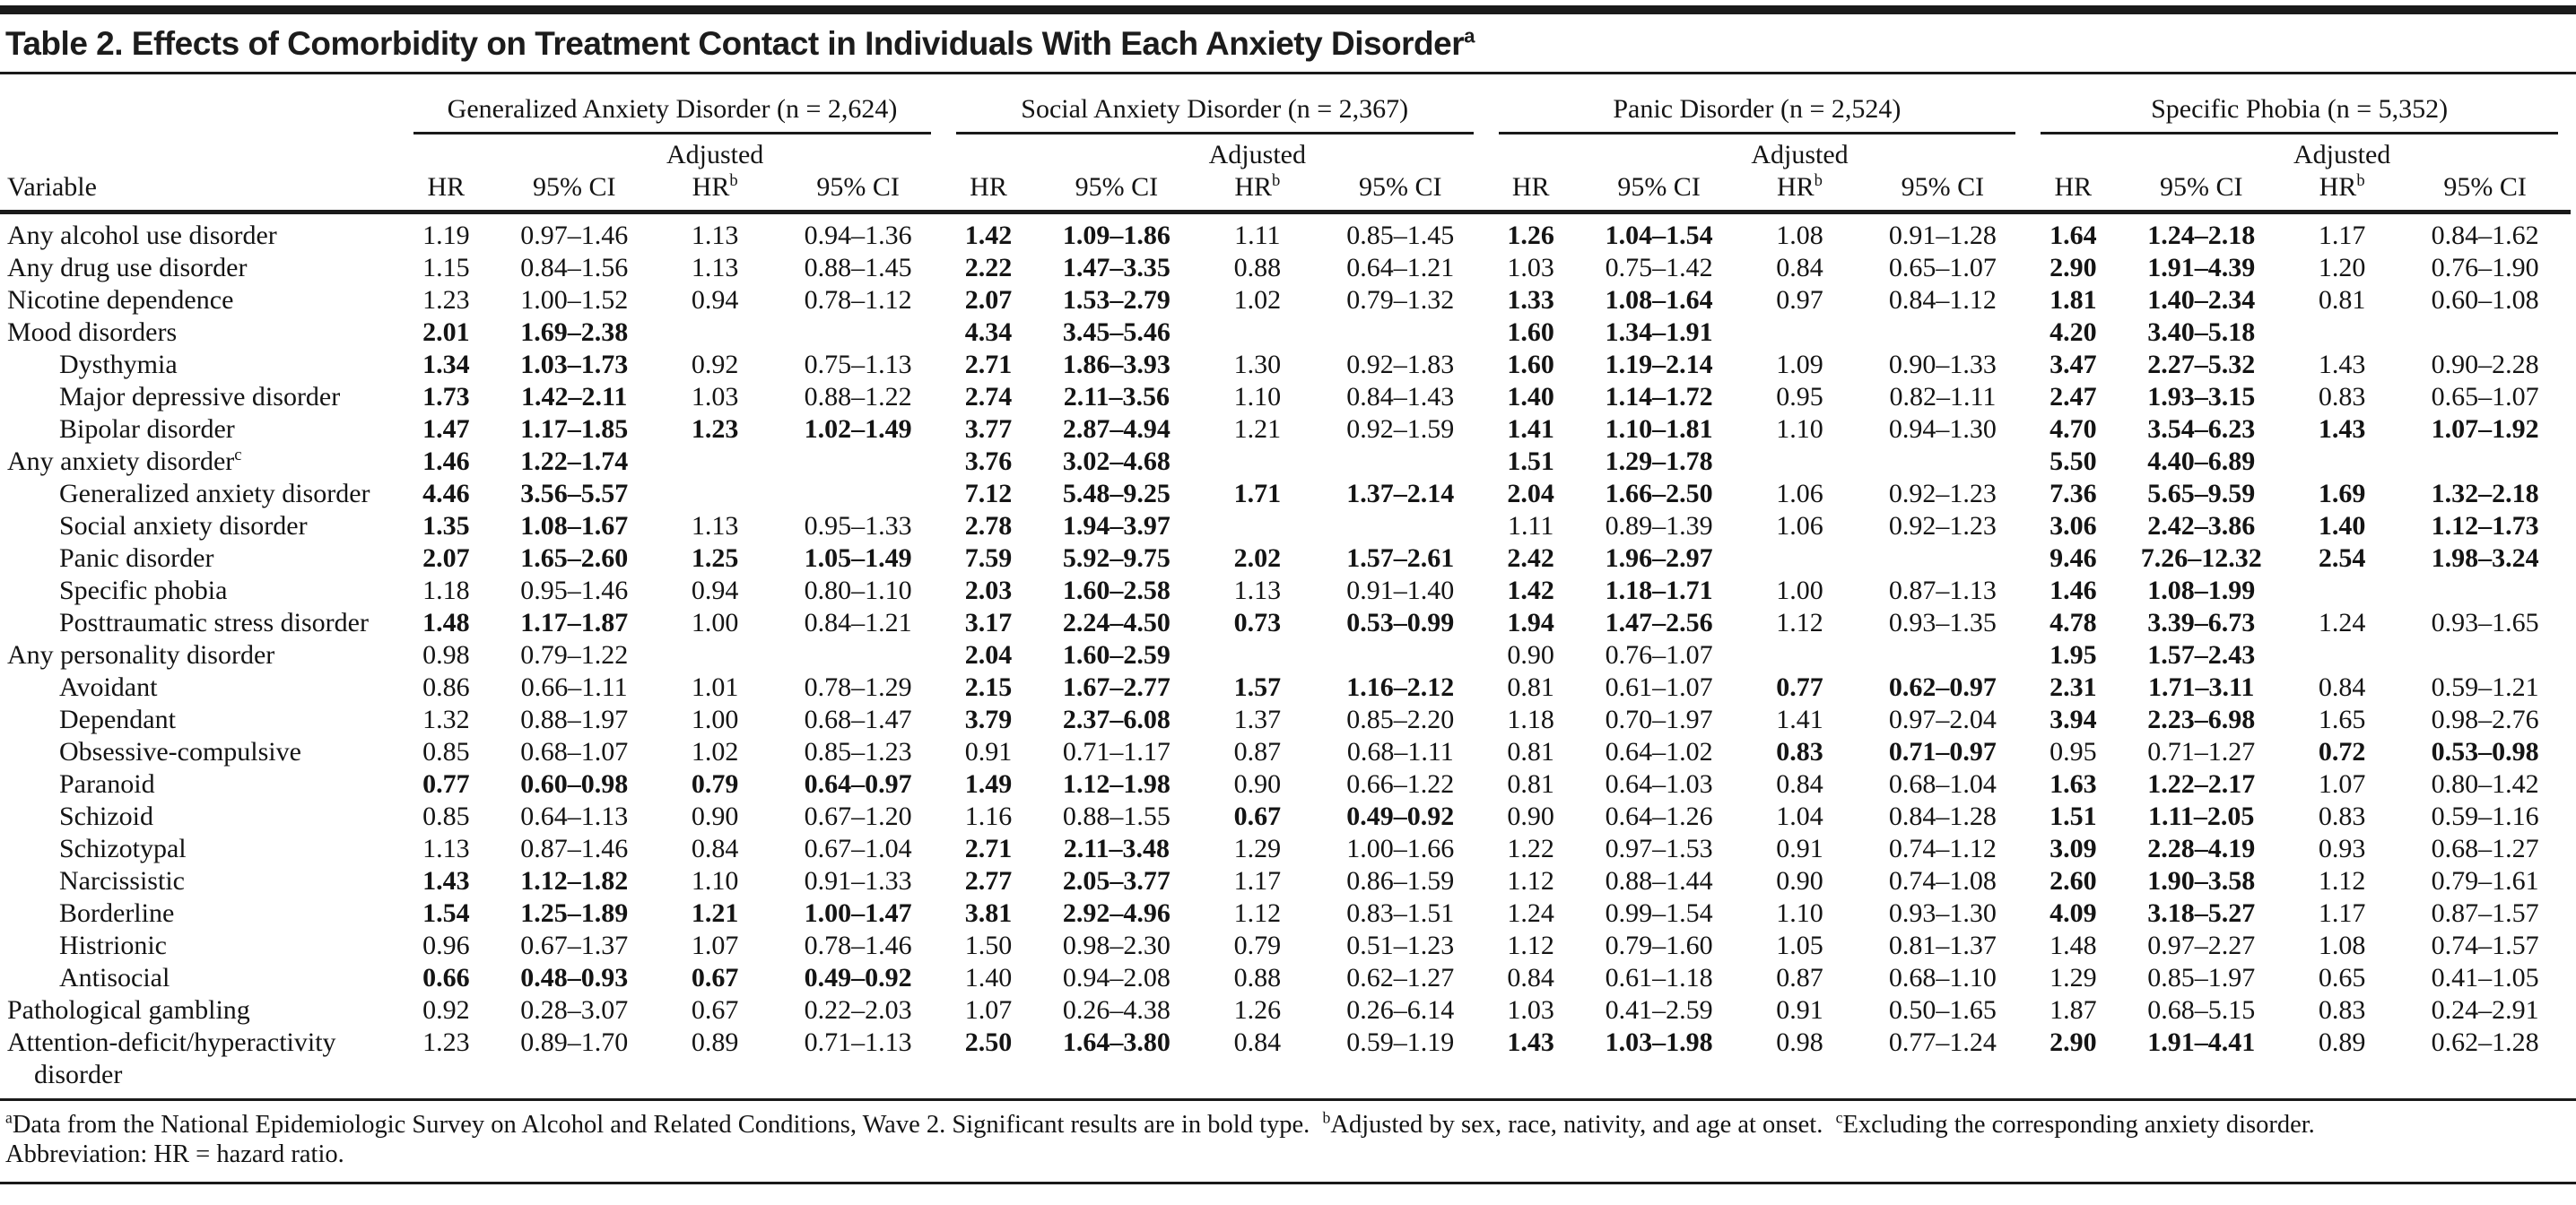 The width and height of the screenshot is (2576, 1205). What do you see at coordinates (1257, 719) in the screenshot?
I see `hr-value-cell: 1.37` at bounding box center [1257, 719].